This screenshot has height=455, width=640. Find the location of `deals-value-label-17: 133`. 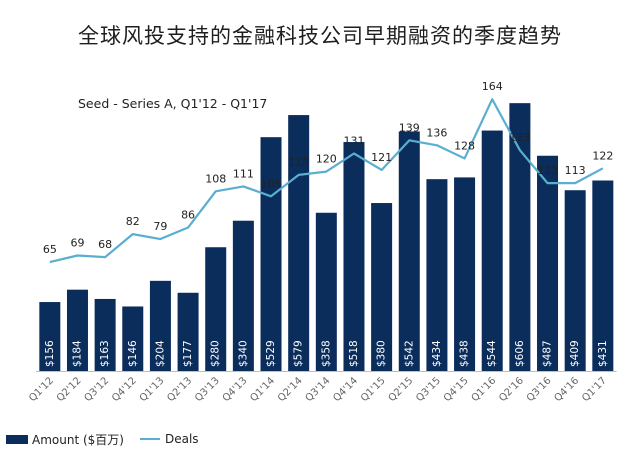

deals-value-label-17: 133 is located at coordinates (519, 137).